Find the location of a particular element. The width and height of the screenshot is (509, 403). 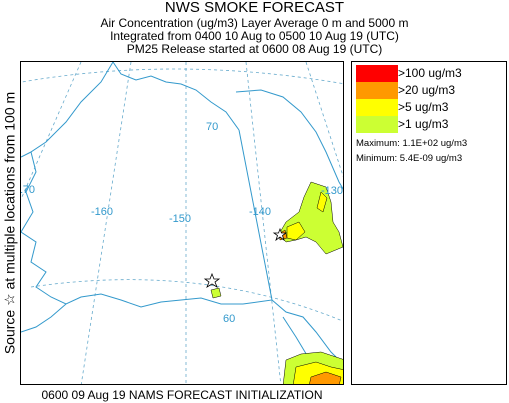

lon-label: -130 is located at coordinates (332, 191).